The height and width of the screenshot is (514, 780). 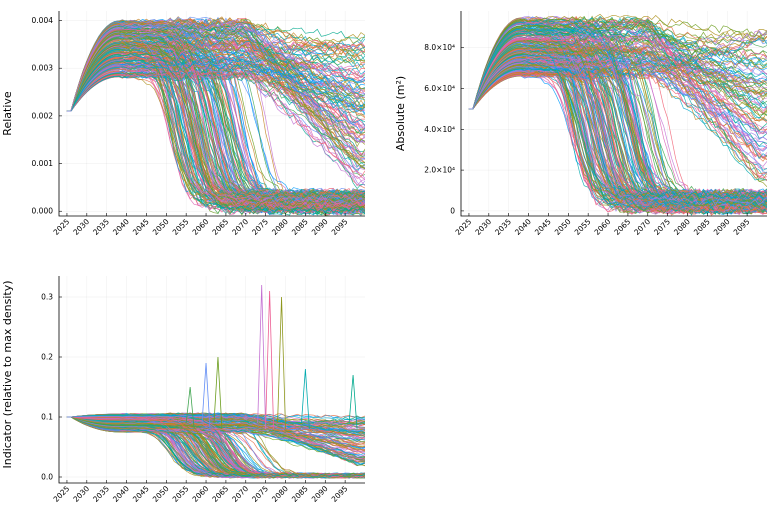 I want to click on y-tick-label: 8.0×10⁴, so click(x=439, y=47).